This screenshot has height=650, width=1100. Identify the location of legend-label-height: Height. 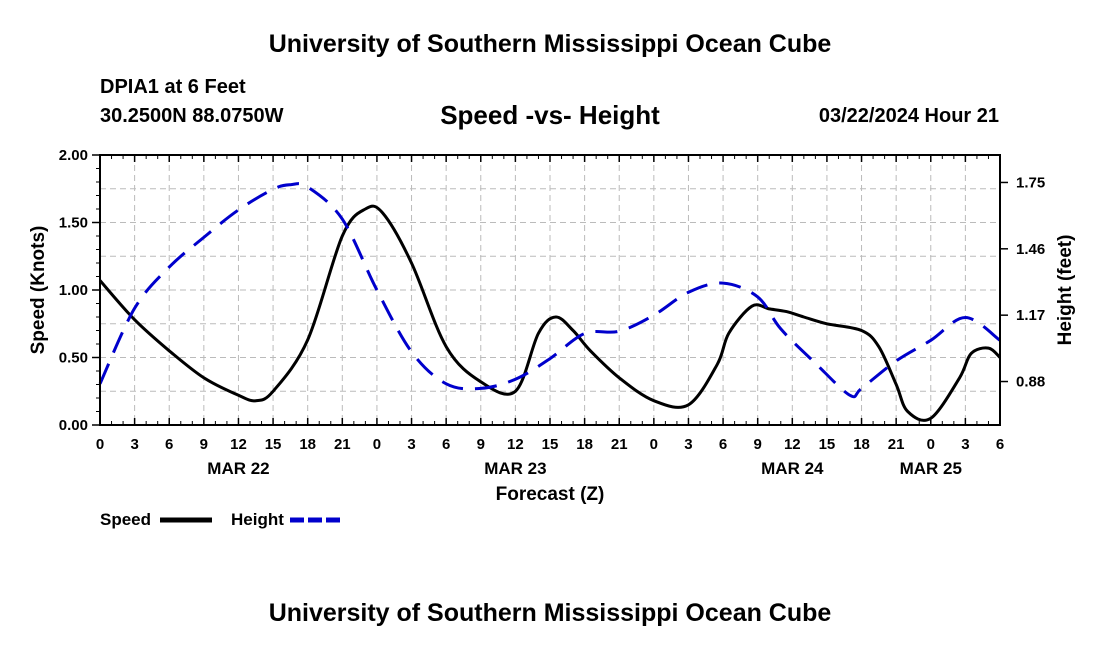
(257, 519).